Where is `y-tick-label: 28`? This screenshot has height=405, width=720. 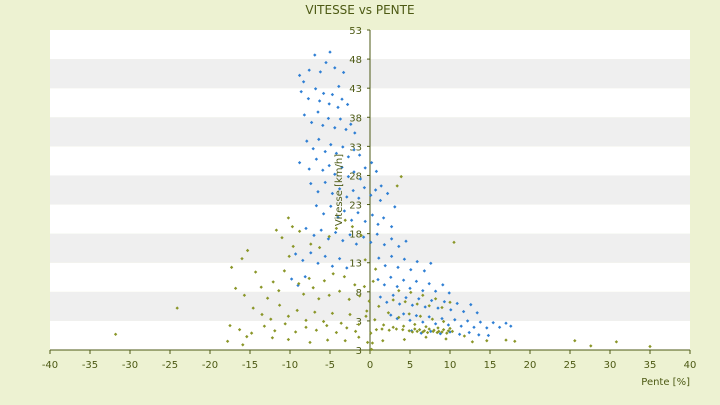 y-tick-label: 28 is located at coordinates (355, 176).